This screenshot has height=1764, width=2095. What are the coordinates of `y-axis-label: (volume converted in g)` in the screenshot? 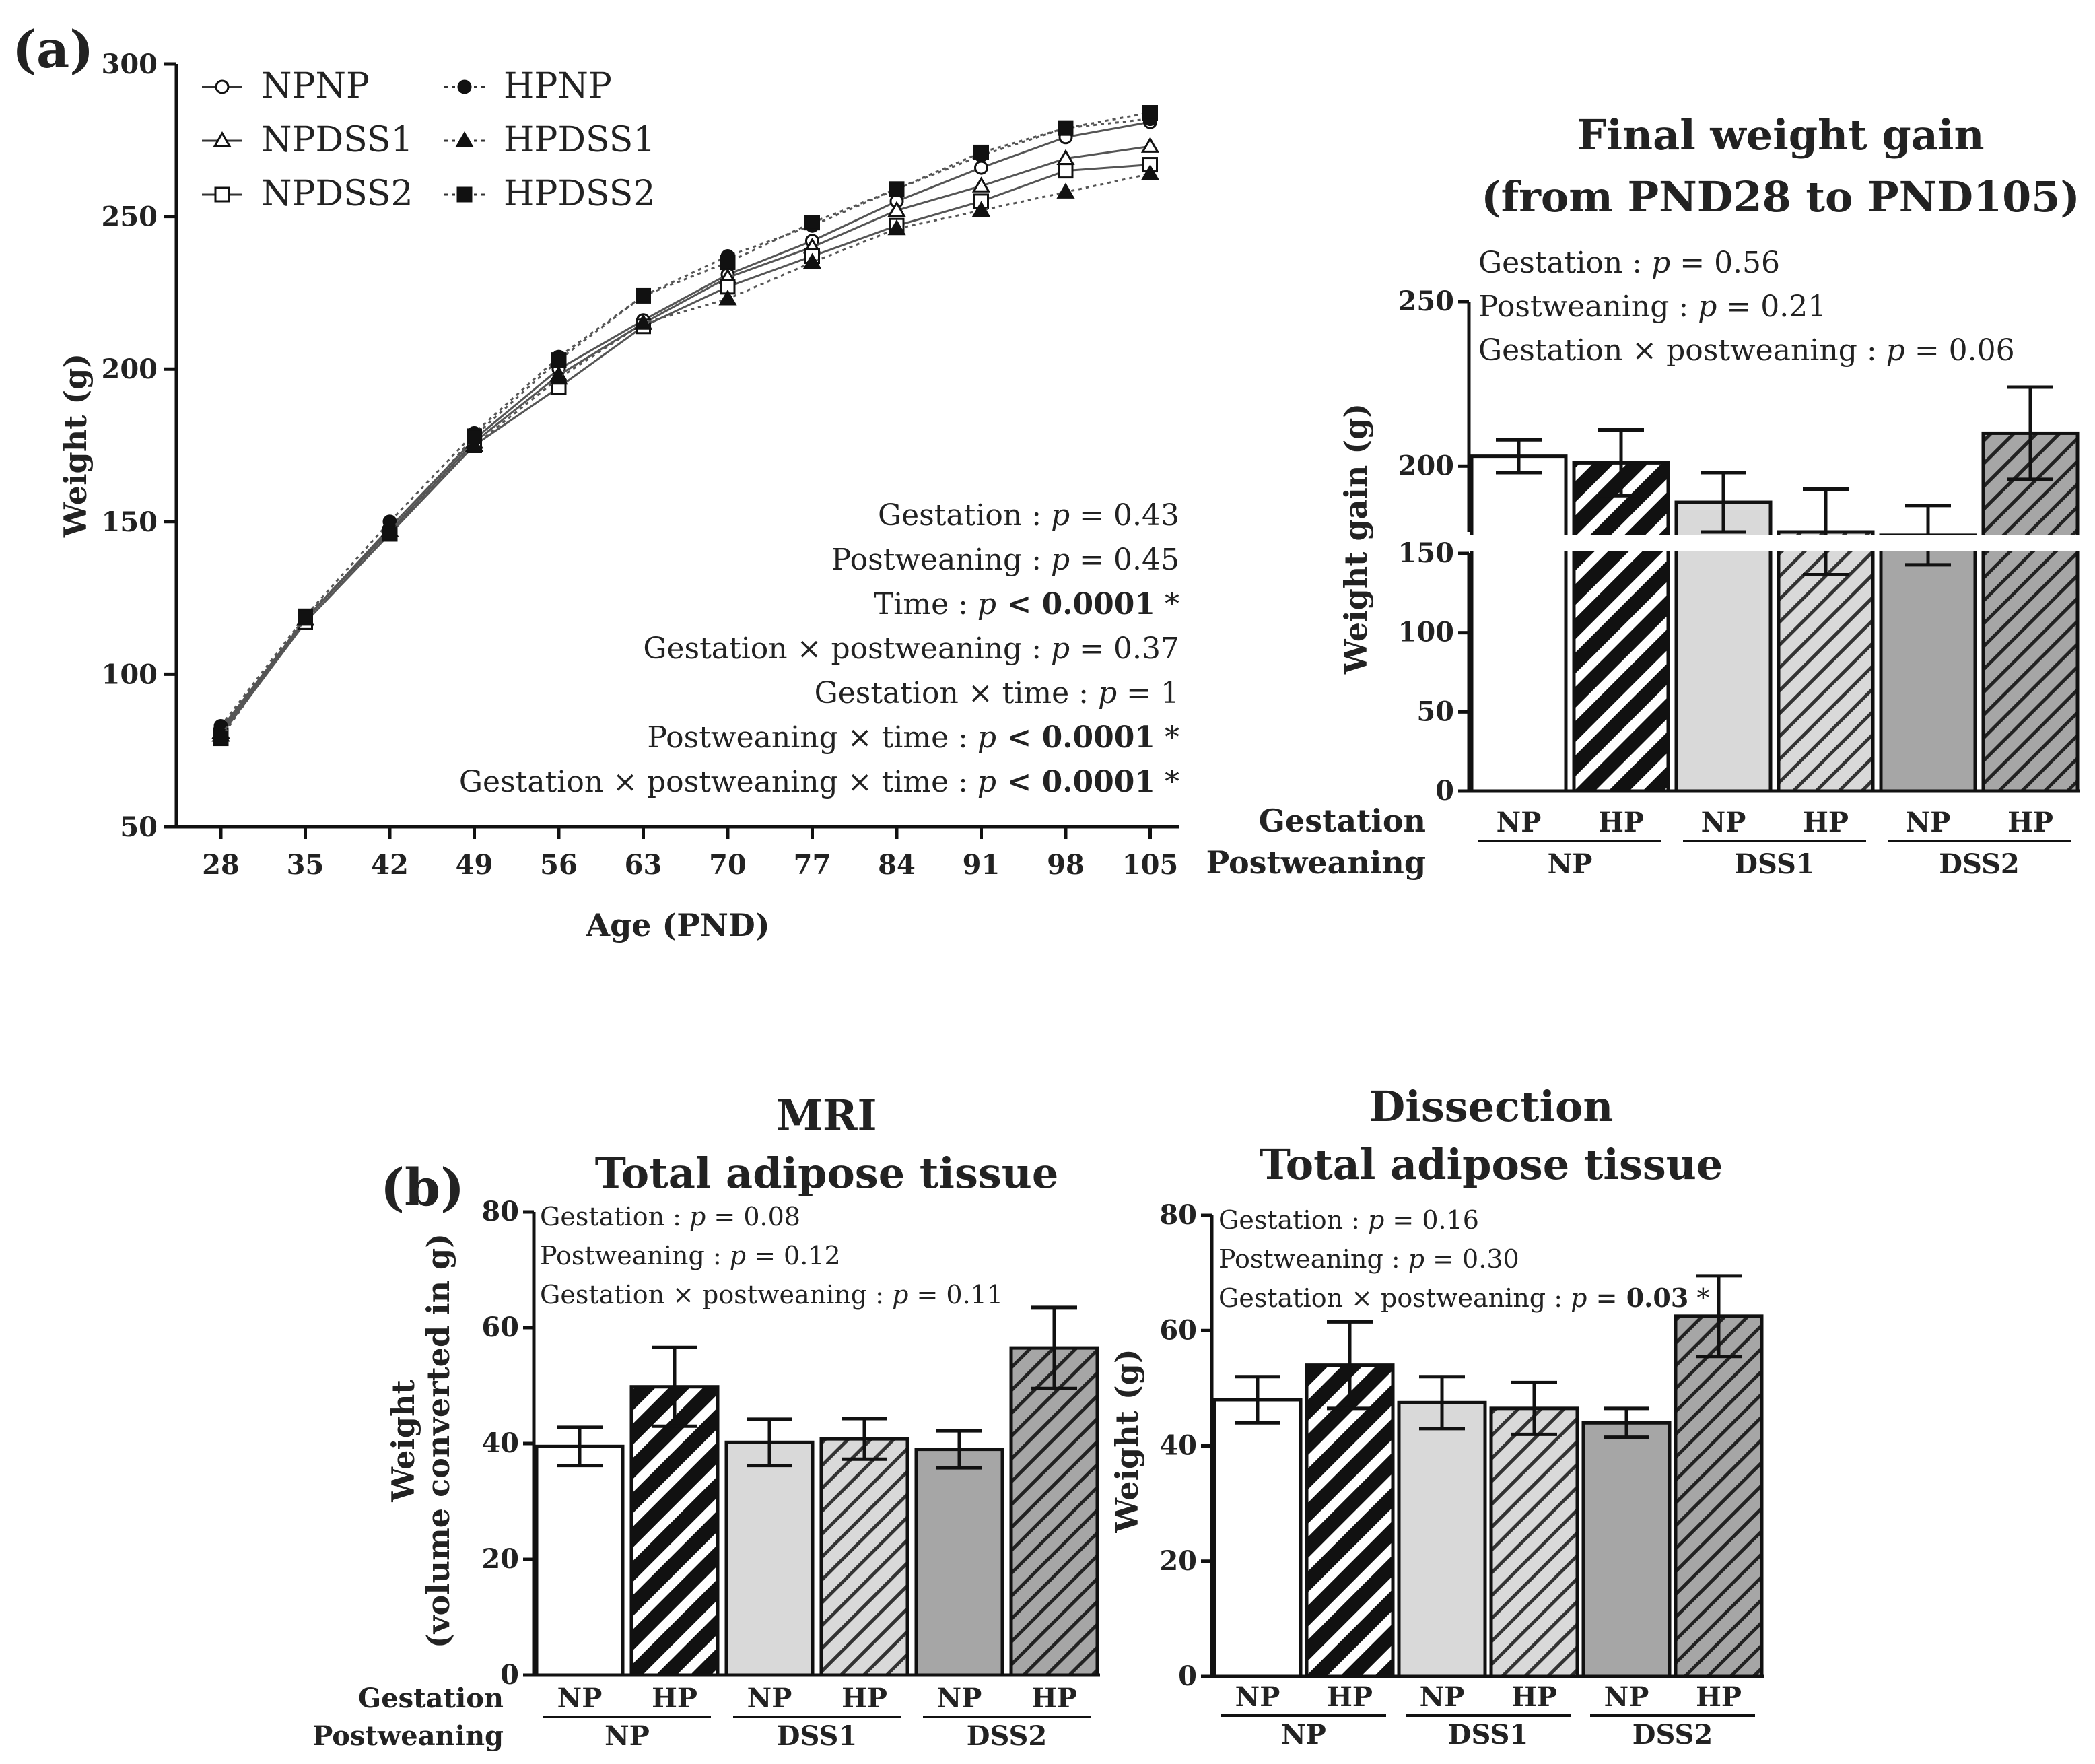 It's located at (438, 1440).